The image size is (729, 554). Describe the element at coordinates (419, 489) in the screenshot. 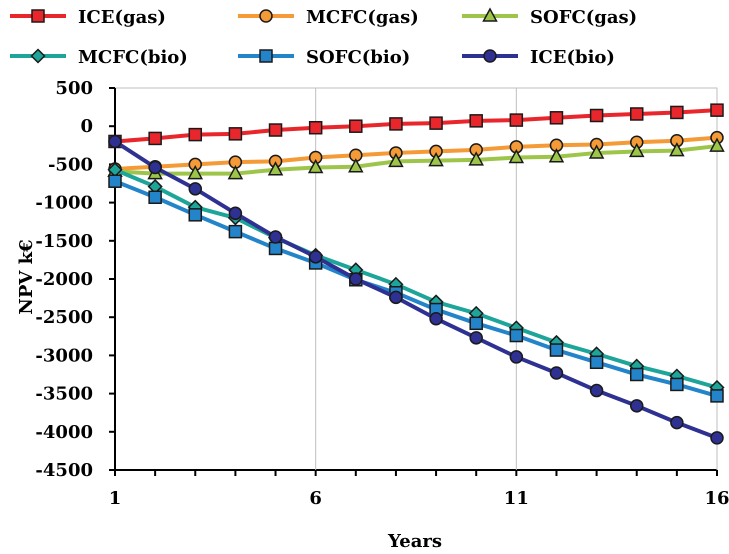

I see `x-axis-ticks: 1 6 11 16` at that location.